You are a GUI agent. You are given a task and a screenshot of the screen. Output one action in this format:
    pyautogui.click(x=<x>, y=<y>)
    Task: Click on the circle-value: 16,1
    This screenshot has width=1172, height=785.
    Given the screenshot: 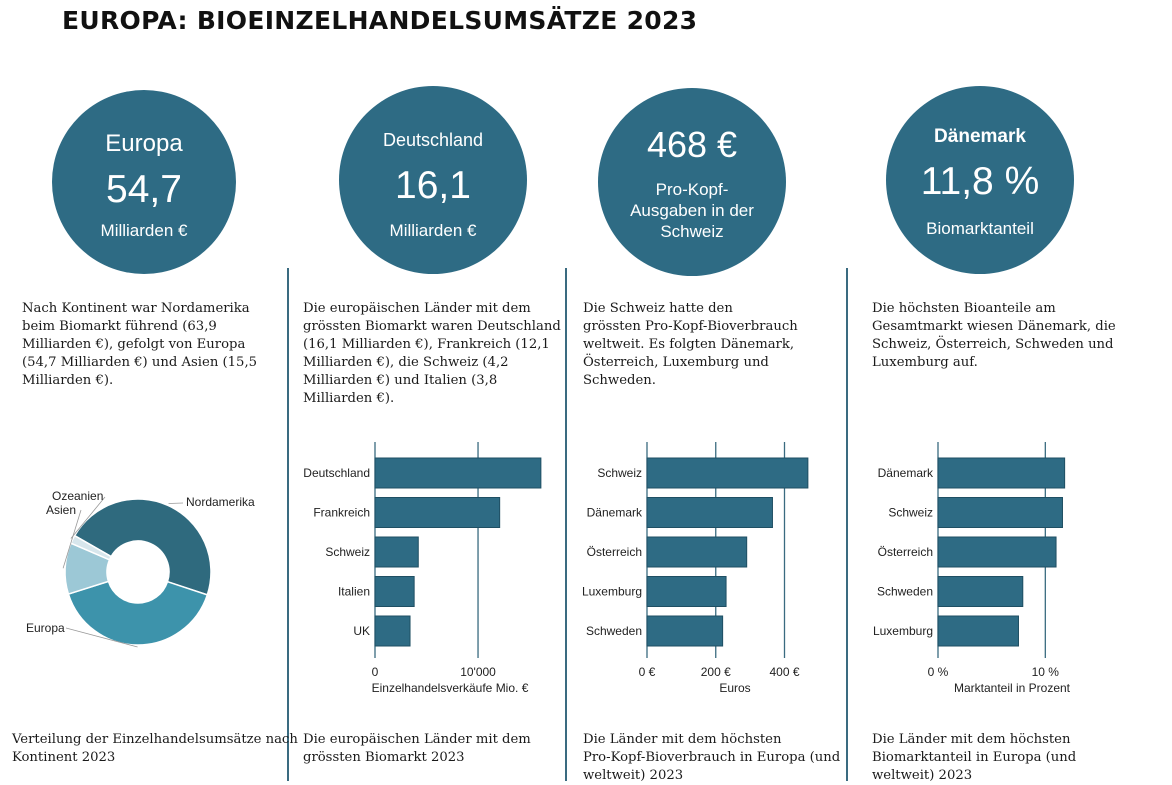 What is the action you would take?
    pyautogui.click(x=433, y=185)
    